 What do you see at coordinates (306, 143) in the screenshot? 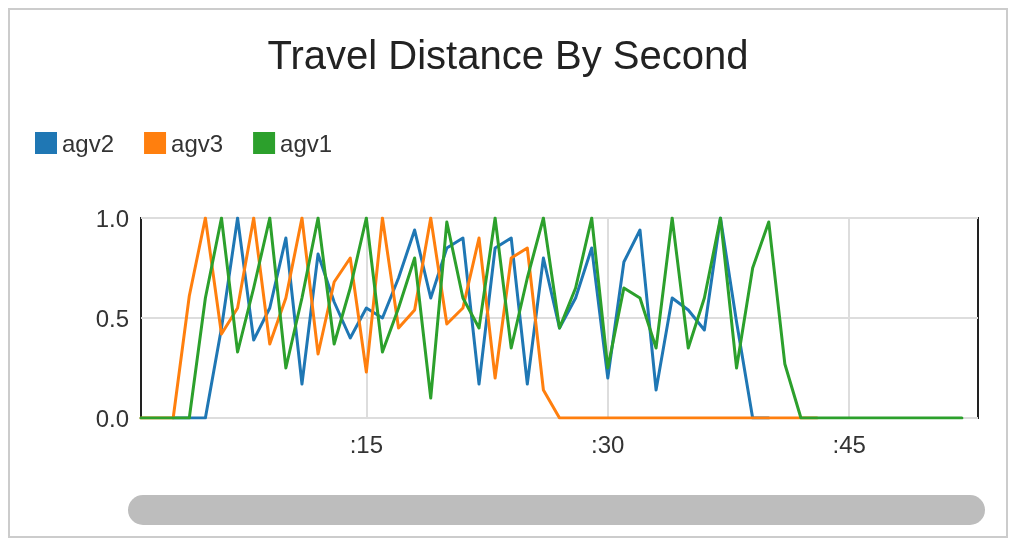
I see `legend-label: agv1` at bounding box center [306, 143].